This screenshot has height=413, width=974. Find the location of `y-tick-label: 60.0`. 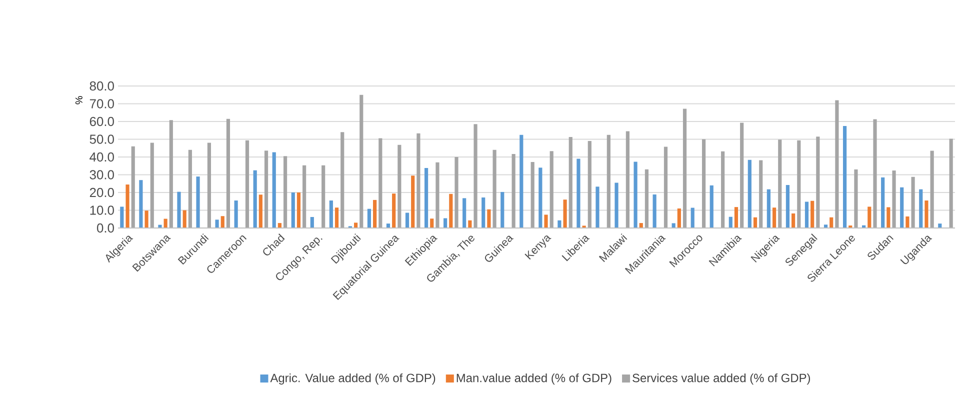

y-tick-label: 60.0 is located at coordinates (102, 121).